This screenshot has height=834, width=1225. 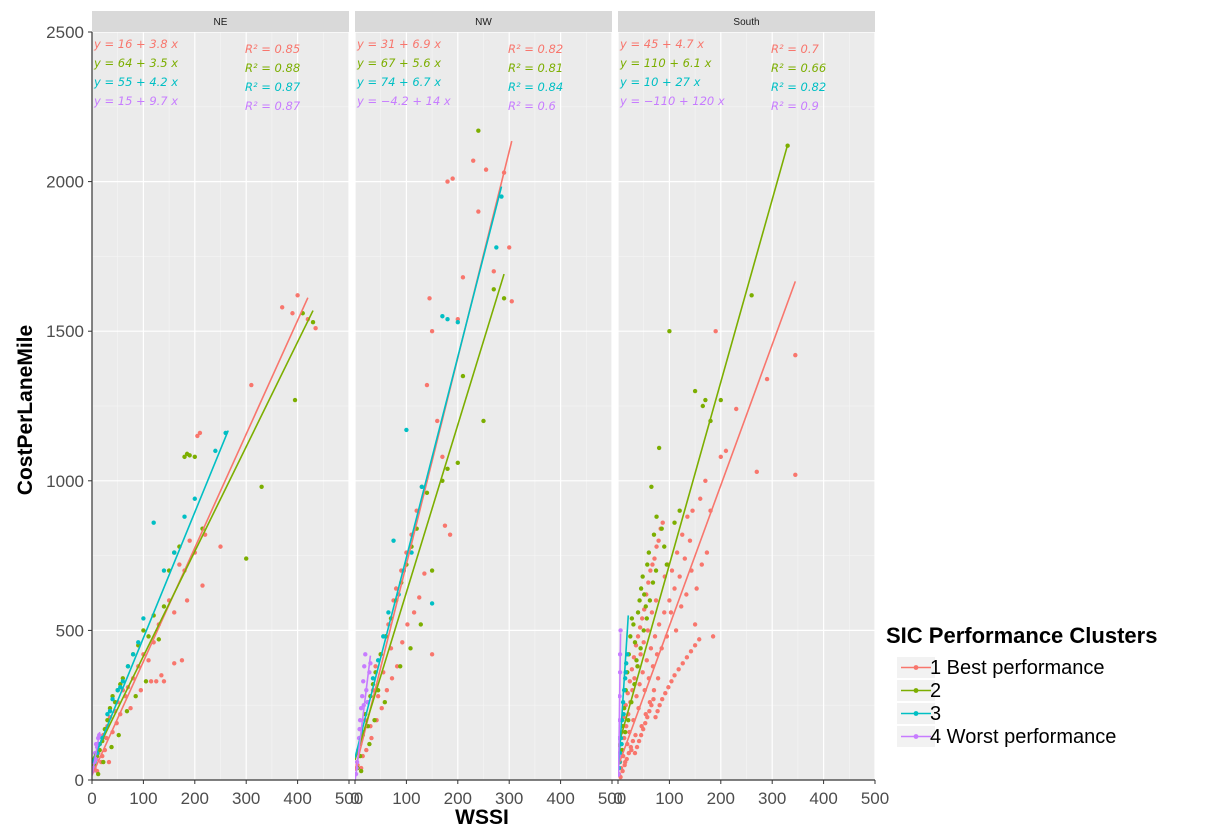 What do you see at coordinates (916, 690) in the screenshot?
I see `legend-key-point` at bounding box center [916, 690].